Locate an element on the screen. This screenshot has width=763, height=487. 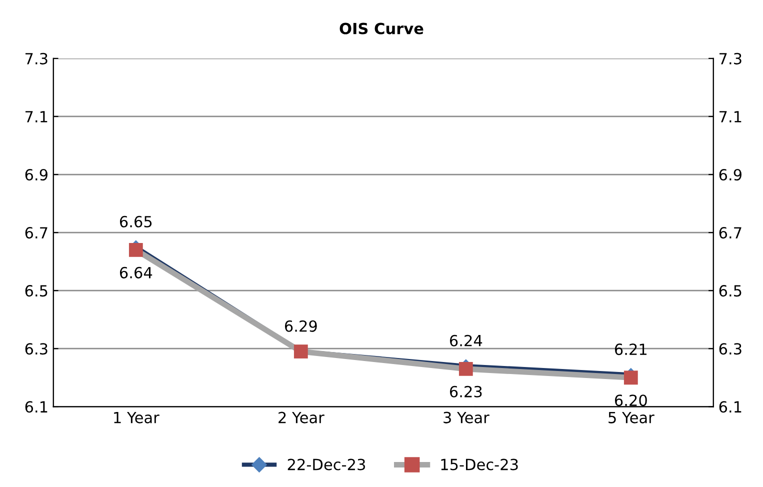
y-tick-label: 7.3 is located at coordinates (37, 58).